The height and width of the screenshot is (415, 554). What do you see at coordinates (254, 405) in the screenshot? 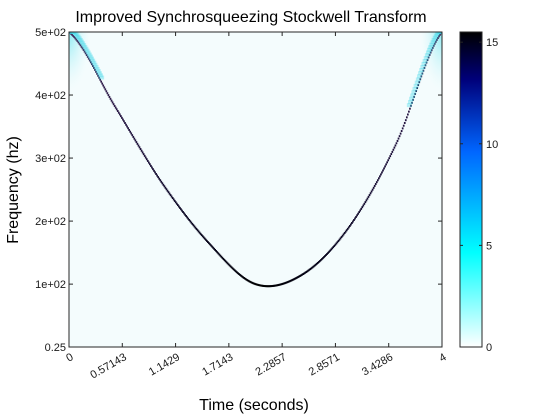
I see `x-axis-label: Time (seconds)` at bounding box center [254, 405].